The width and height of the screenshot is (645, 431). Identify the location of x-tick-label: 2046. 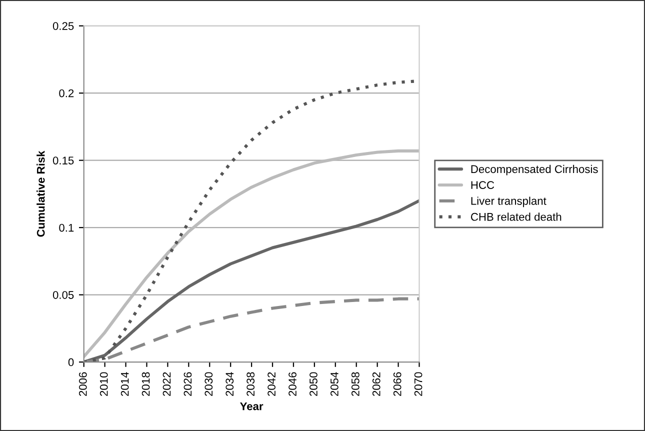
(292, 384).